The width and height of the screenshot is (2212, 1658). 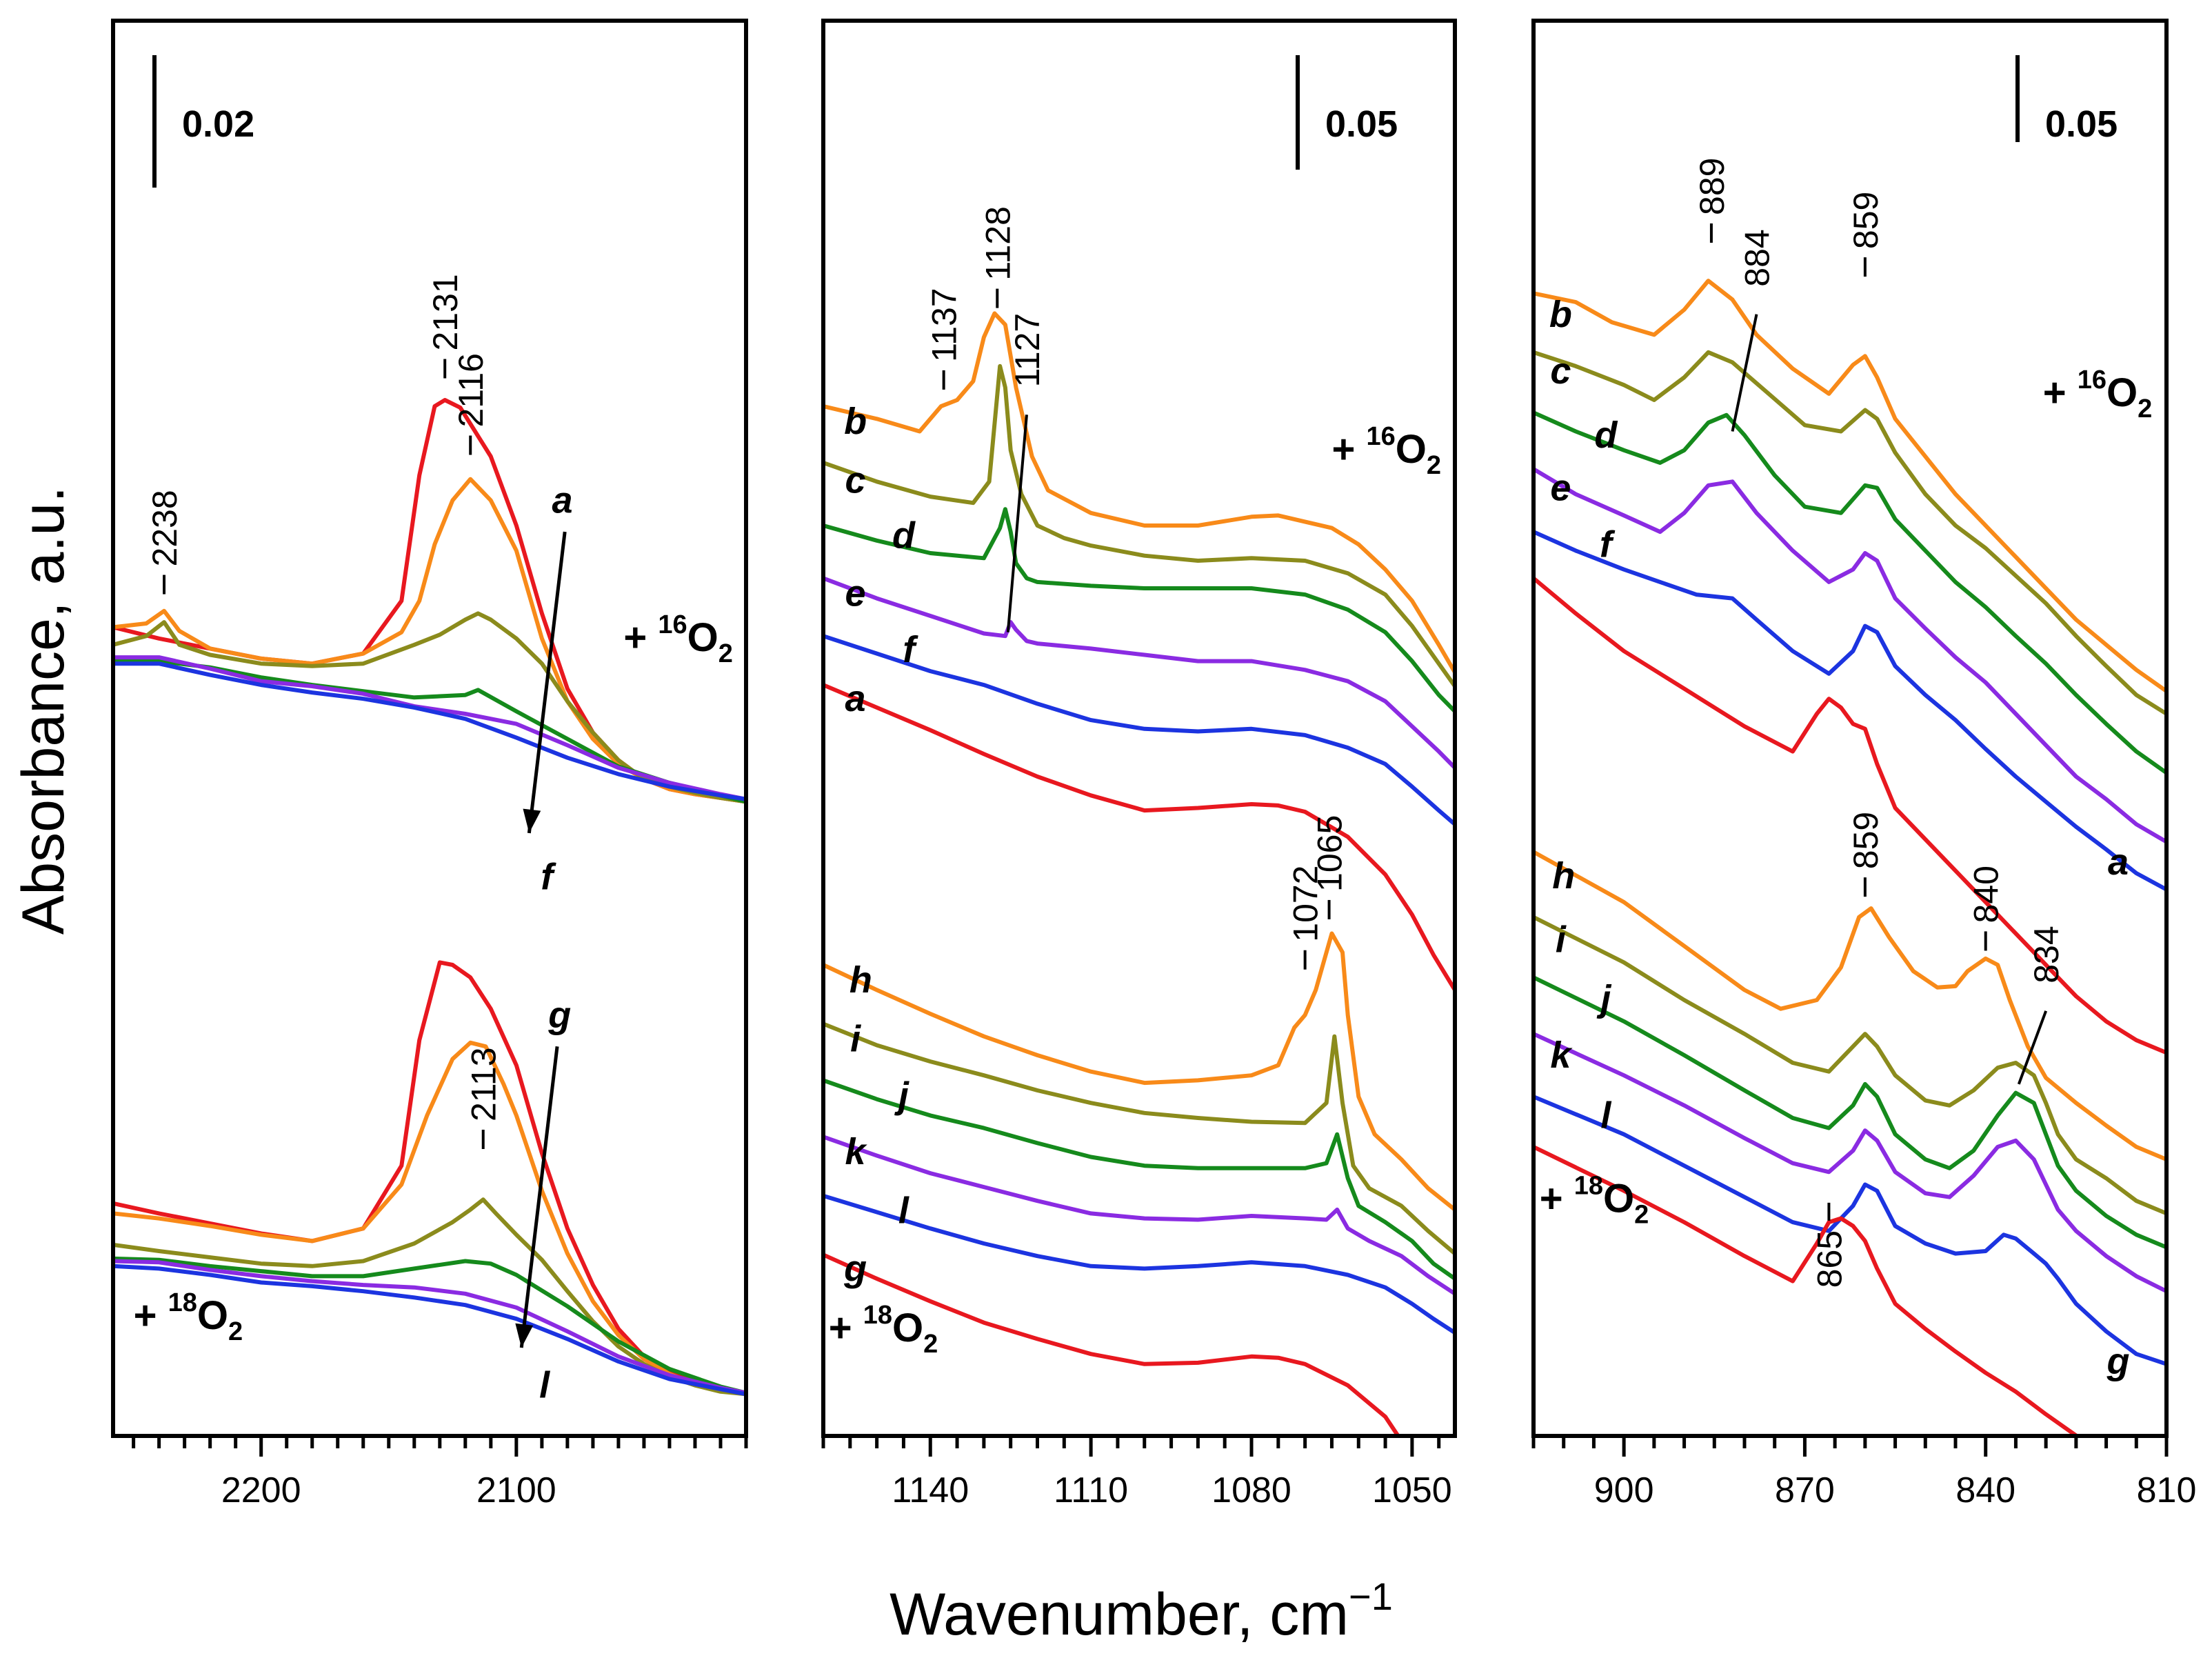 I want to click on panel-1-curve-label-g: g, so click(x=559, y=1016).